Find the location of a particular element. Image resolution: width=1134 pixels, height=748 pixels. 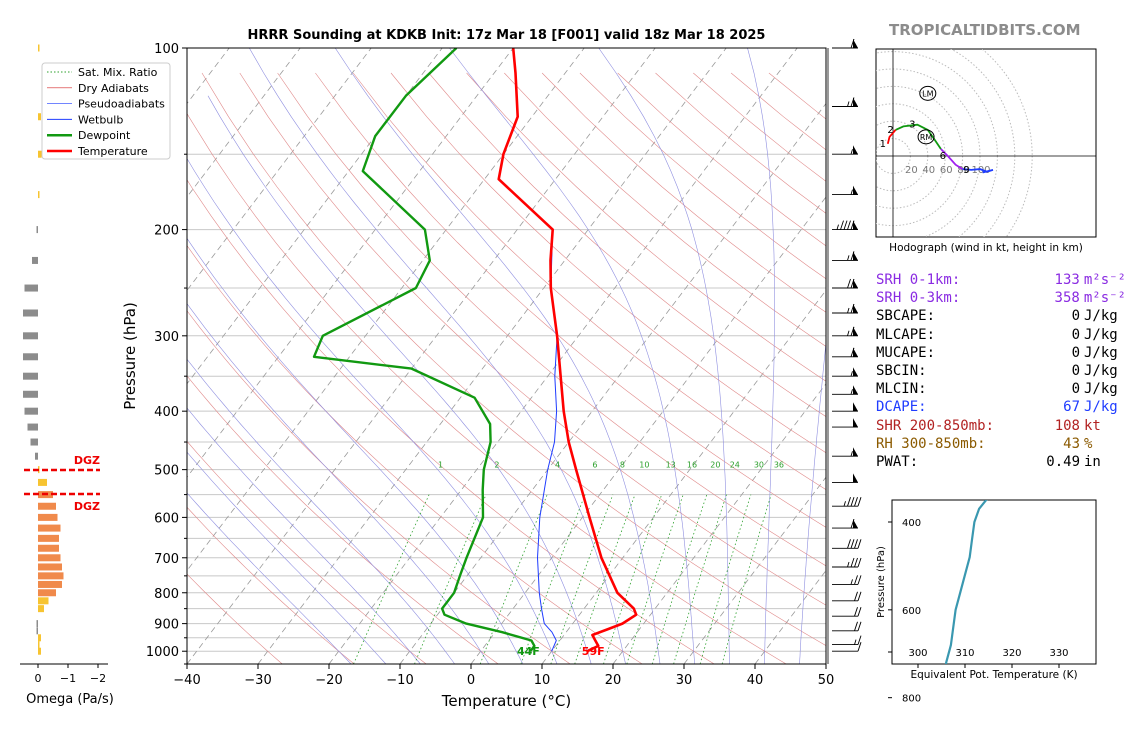

surface-dewpoint-label: 44F is located at coordinates (528, 651).